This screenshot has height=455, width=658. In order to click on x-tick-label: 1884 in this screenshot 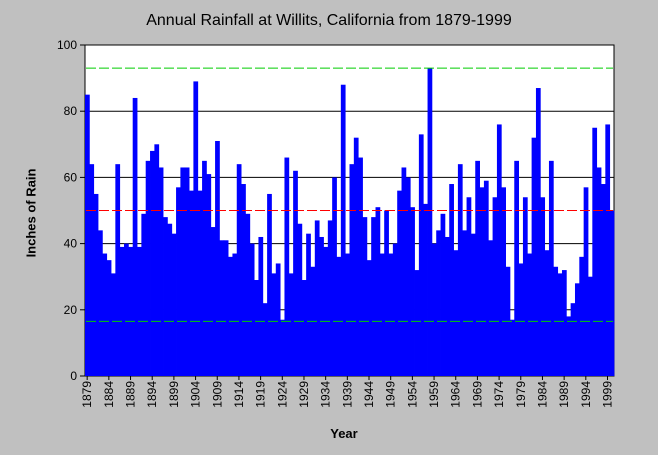, I will do `click(109, 394)`.